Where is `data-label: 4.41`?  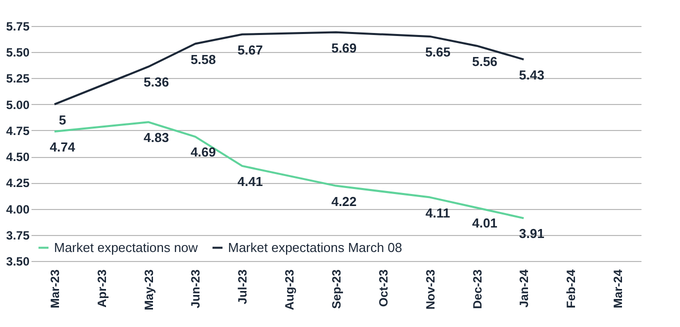 data-label: 4.41 is located at coordinates (250, 181).